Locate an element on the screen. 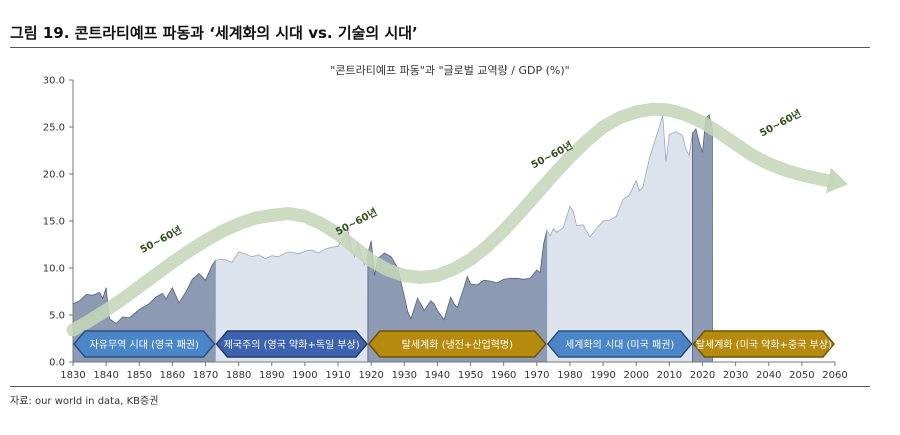  x-tick-label-13: 1950 is located at coordinates (470, 375).